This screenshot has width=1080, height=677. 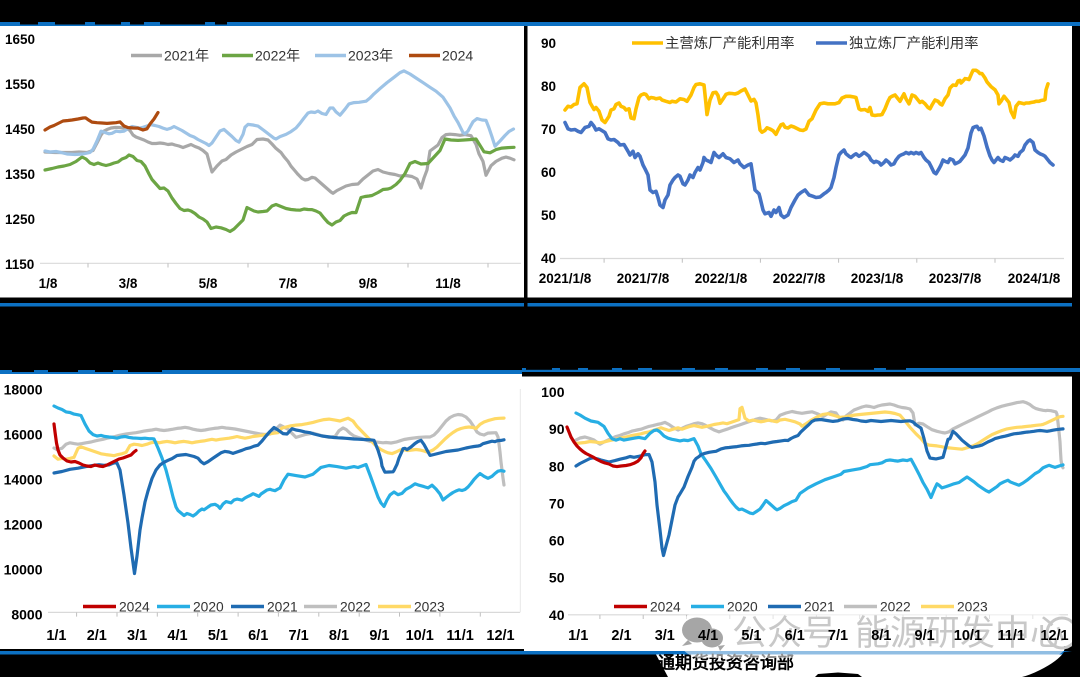 I want to click on svg-text: 2022/7/8, so click(x=799, y=278).